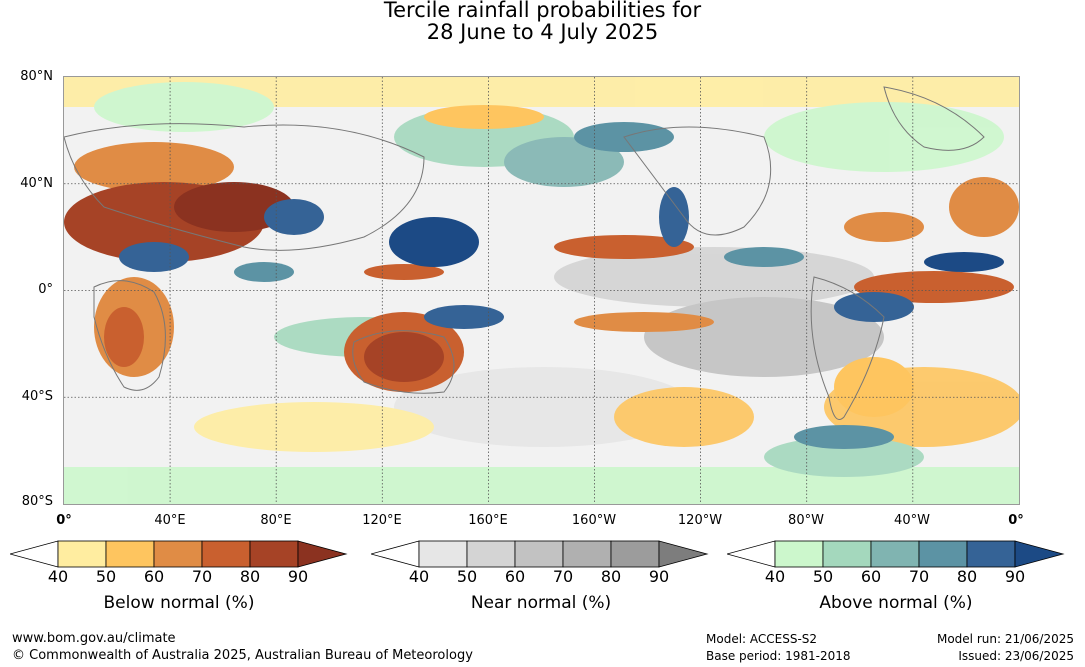  What do you see at coordinates (700, 520) in the screenshot?
I see `lon-label-120w: 120°W` at bounding box center [700, 520].